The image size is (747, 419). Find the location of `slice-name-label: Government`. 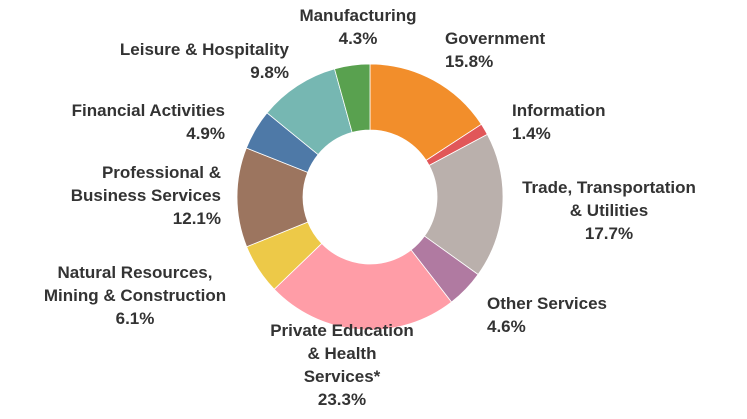

slice-name-label: Government is located at coordinates (495, 38).